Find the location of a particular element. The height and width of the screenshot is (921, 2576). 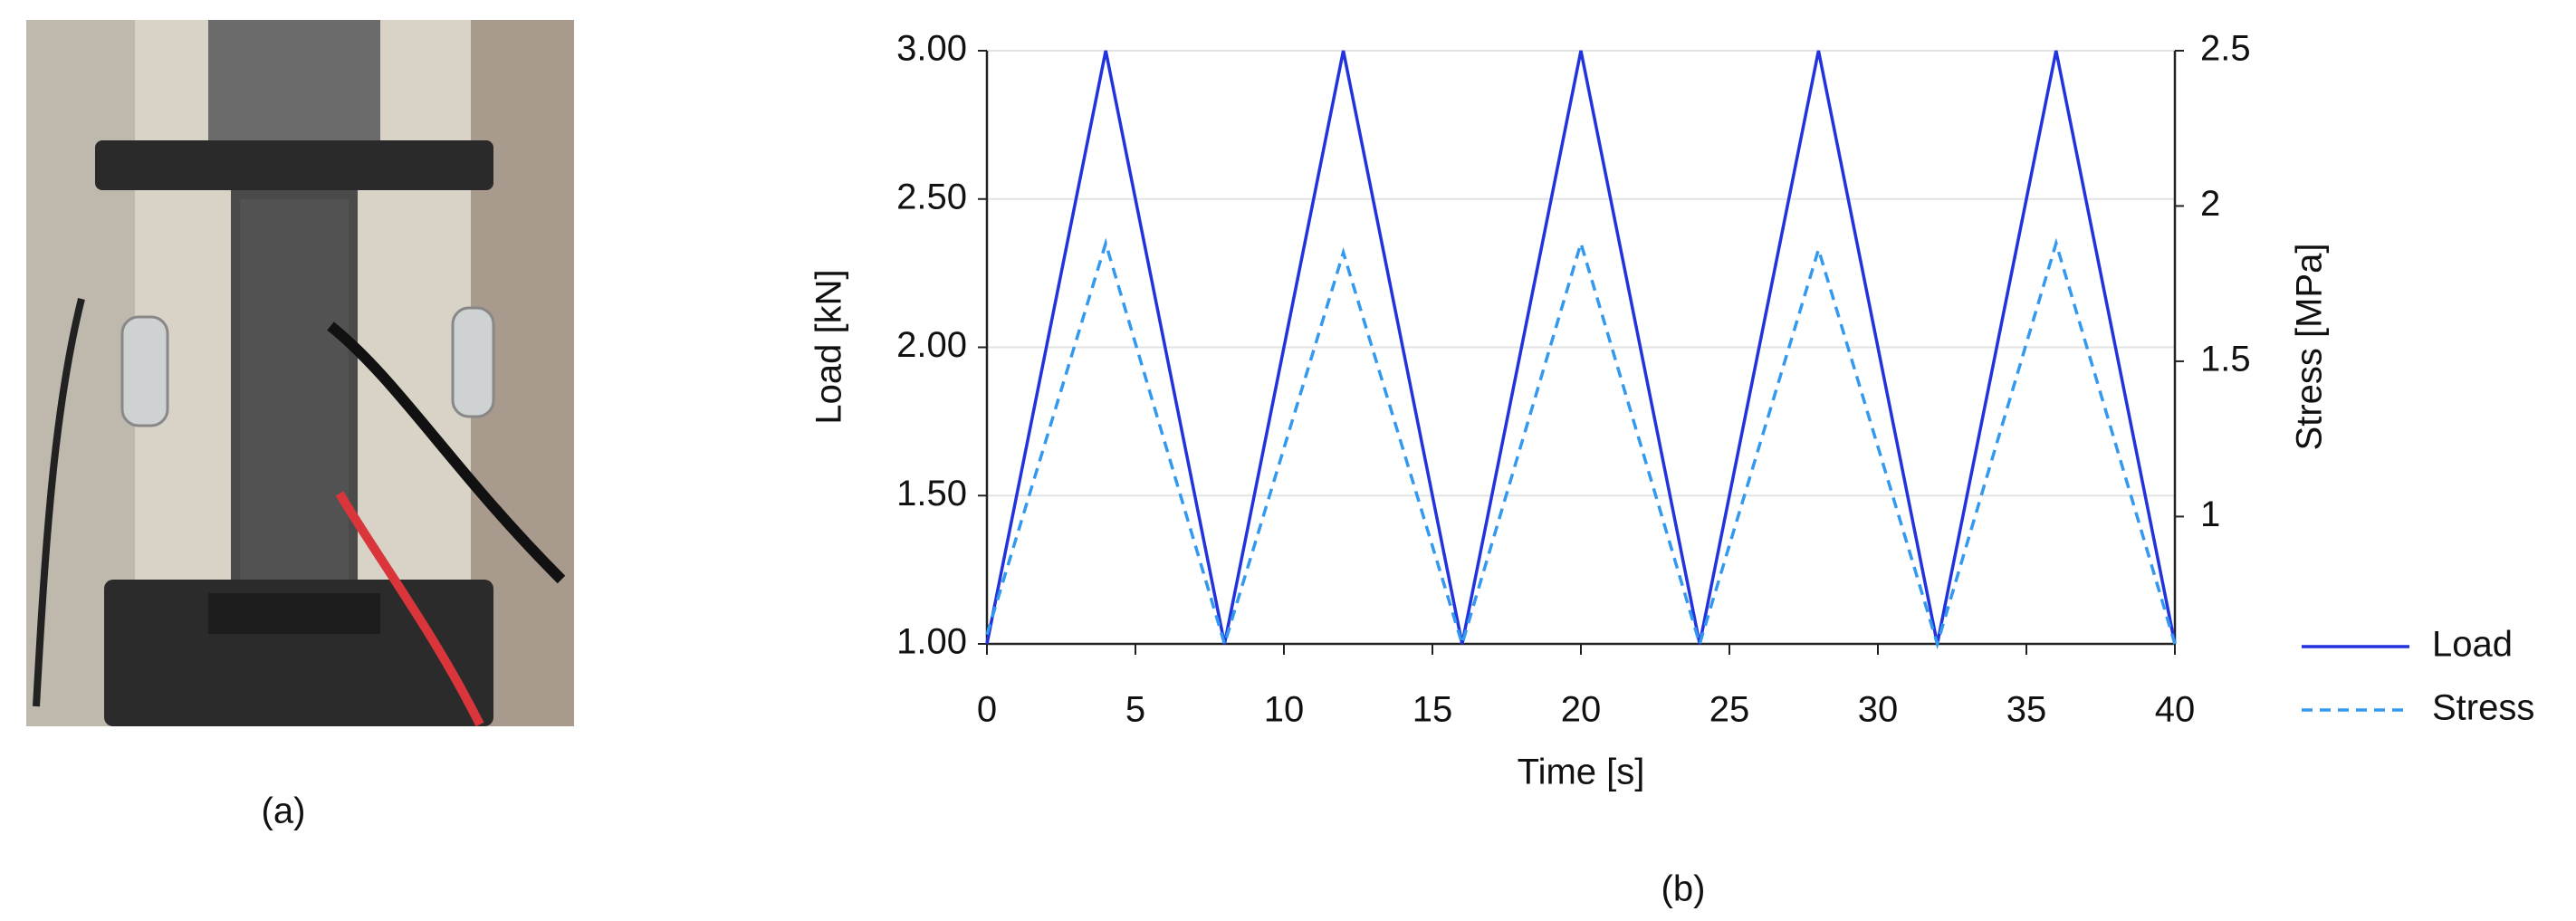

y-tick-label: 1.50 is located at coordinates (931, 494).